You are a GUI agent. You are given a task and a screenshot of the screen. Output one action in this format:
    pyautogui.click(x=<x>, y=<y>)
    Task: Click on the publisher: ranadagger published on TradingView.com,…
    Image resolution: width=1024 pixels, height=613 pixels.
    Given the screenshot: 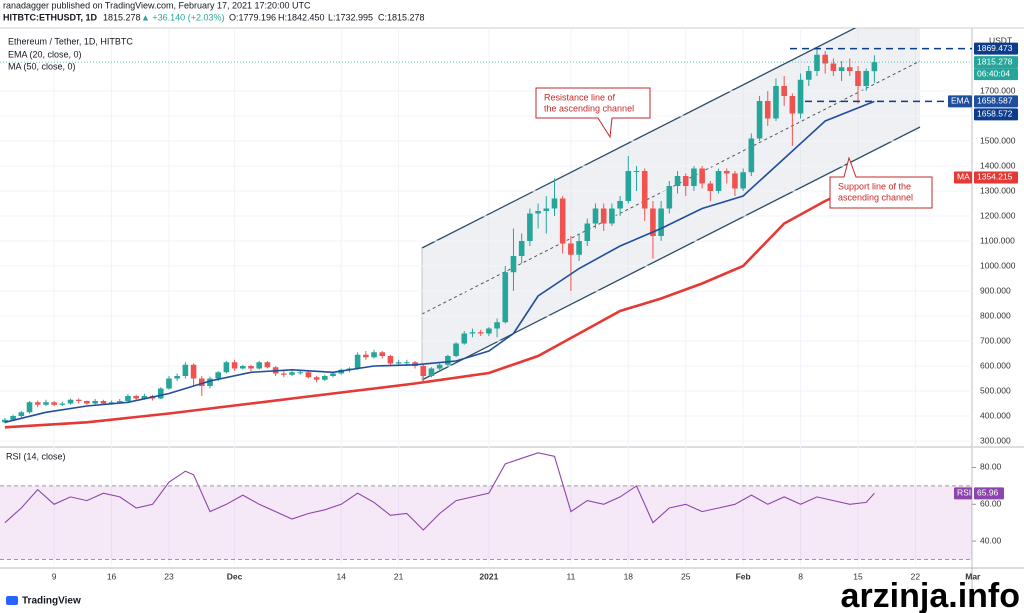 What is the action you would take?
    pyautogui.click(x=157, y=5)
    